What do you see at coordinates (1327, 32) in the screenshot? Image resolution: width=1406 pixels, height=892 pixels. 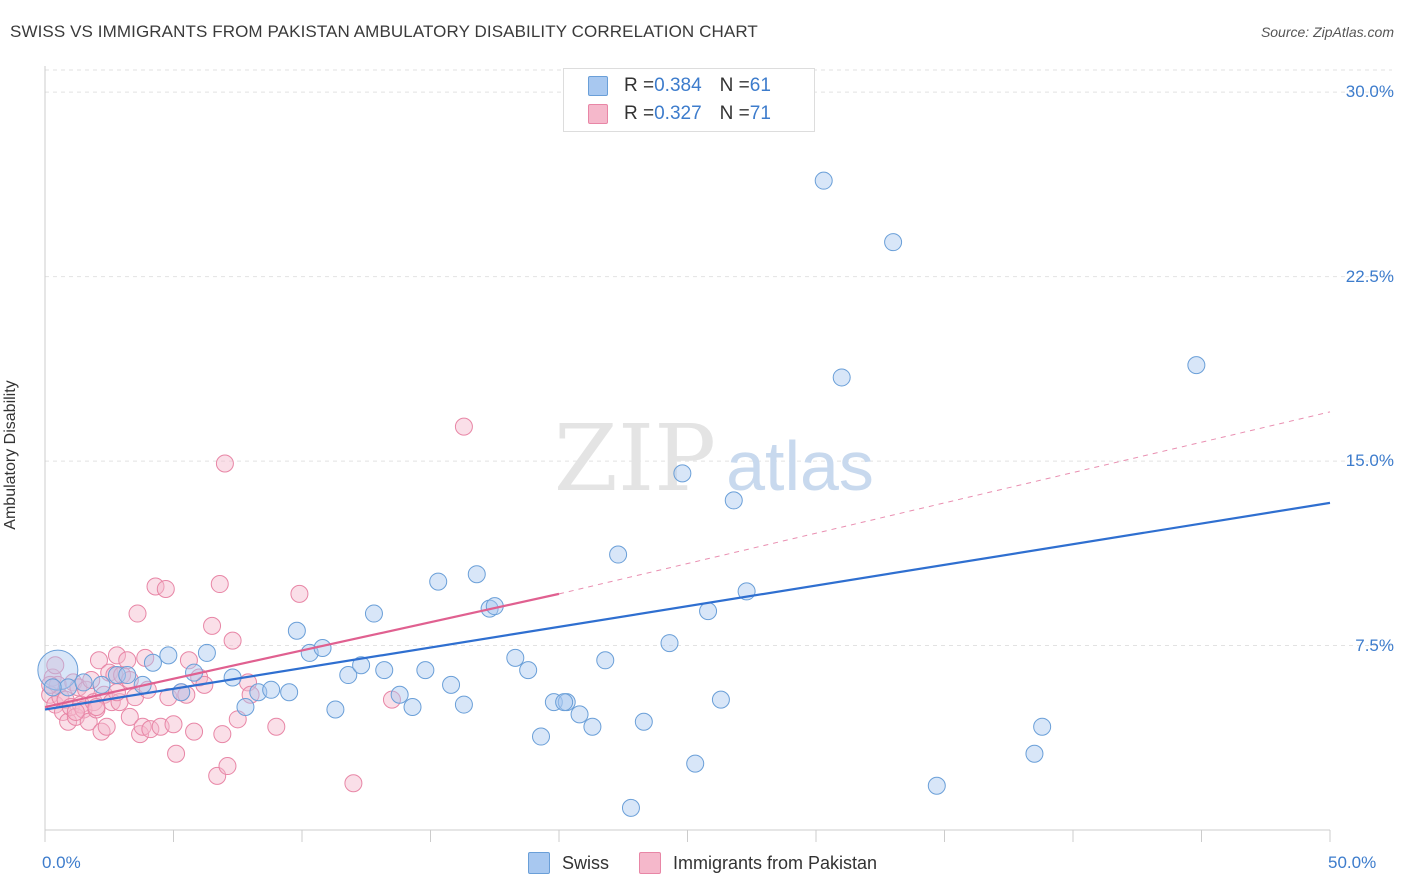 I see `source-label: Source: ZipAtlas.com` at bounding box center [1327, 32].